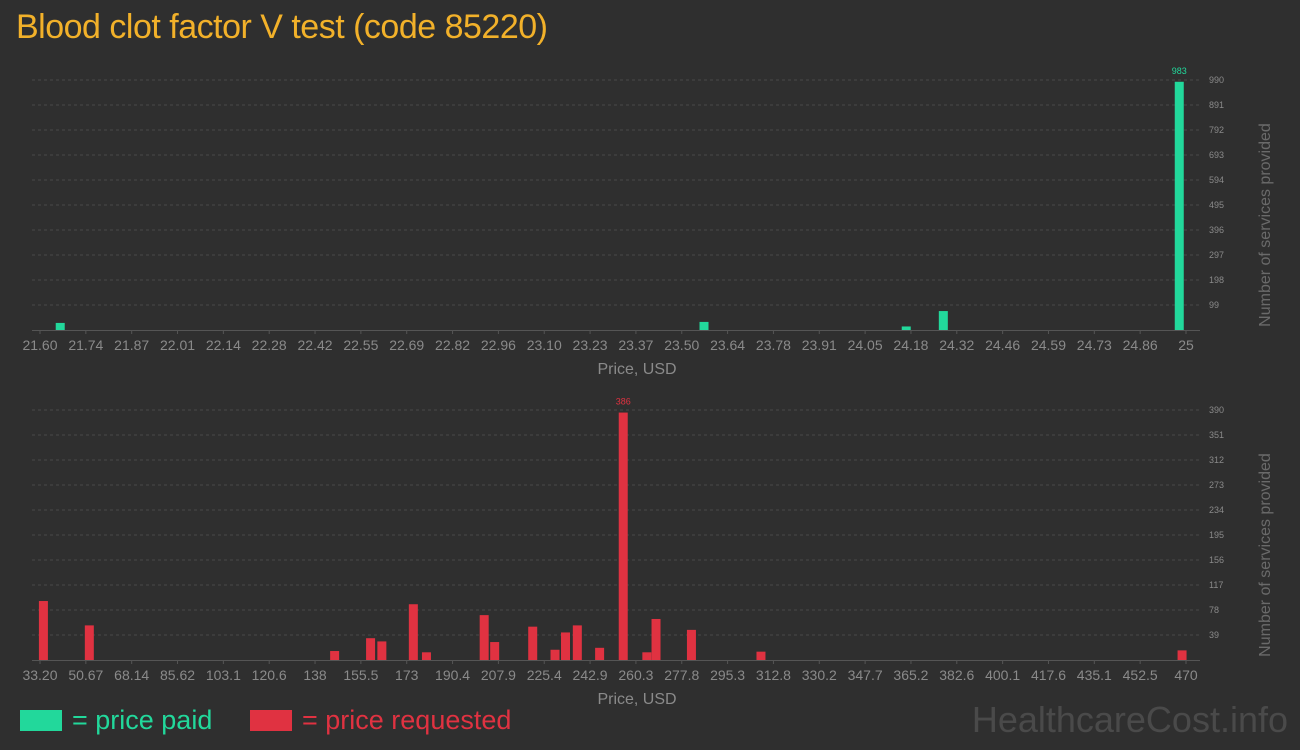 The image size is (1300, 750). I want to click on x-tick-label: 295.3, so click(727, 675).